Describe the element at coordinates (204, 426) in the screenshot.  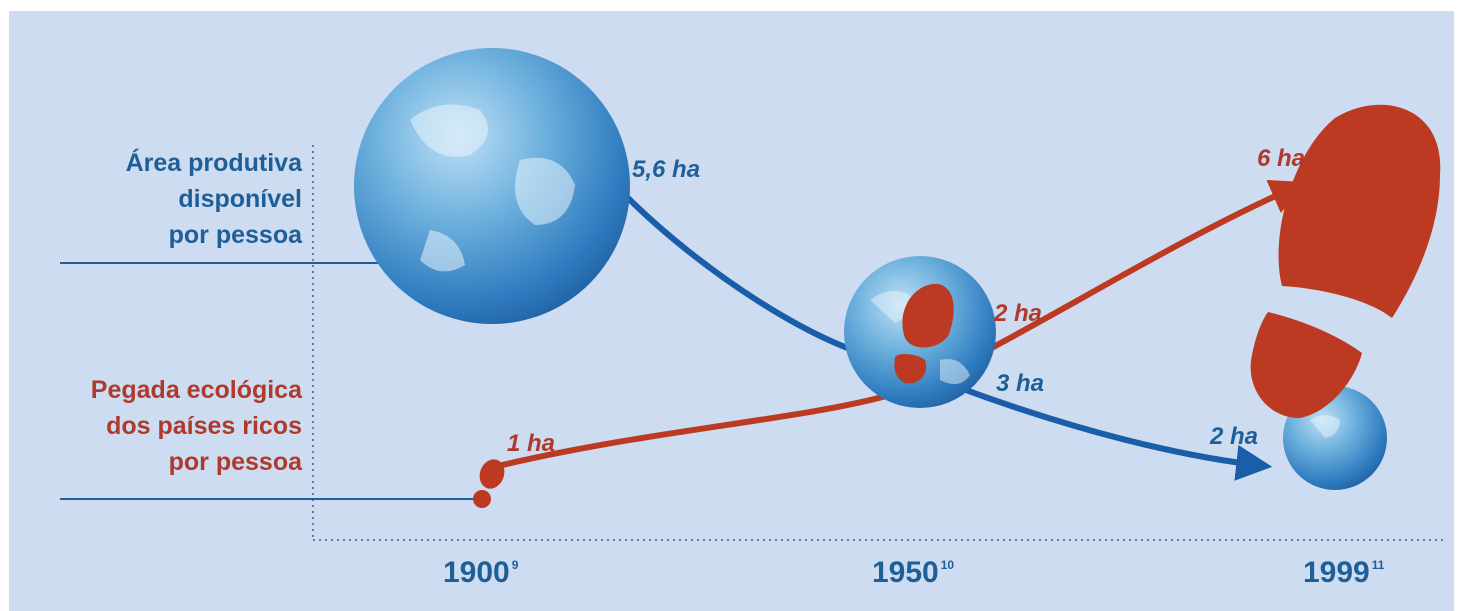
I see `footprint-label-line-2: dos países ricos` at that location.